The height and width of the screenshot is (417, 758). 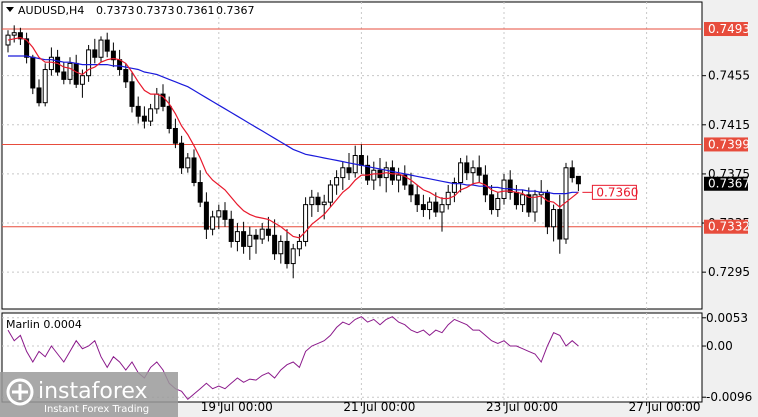 What do you see at coordinates (155, 10) in the screenshot?
I see `header-high: 0.7373` at bounding box center [155, 10].